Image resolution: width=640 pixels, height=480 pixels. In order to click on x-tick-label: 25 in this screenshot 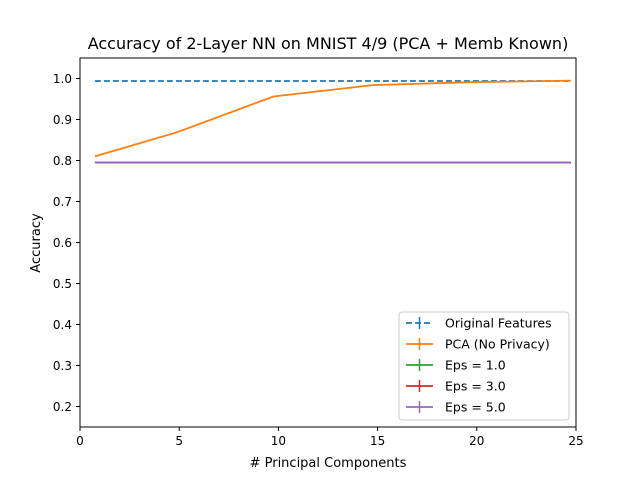, I will do `click(575, 441)`.